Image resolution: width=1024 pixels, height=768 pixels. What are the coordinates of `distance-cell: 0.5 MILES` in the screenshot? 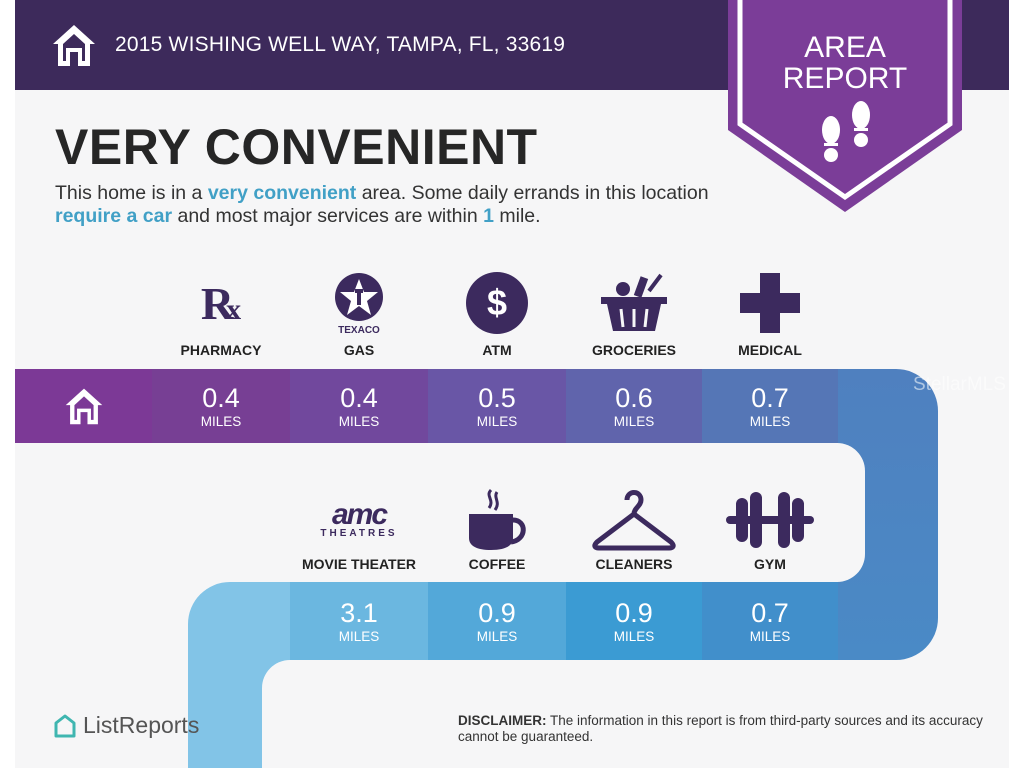 It's located at (497, 406).